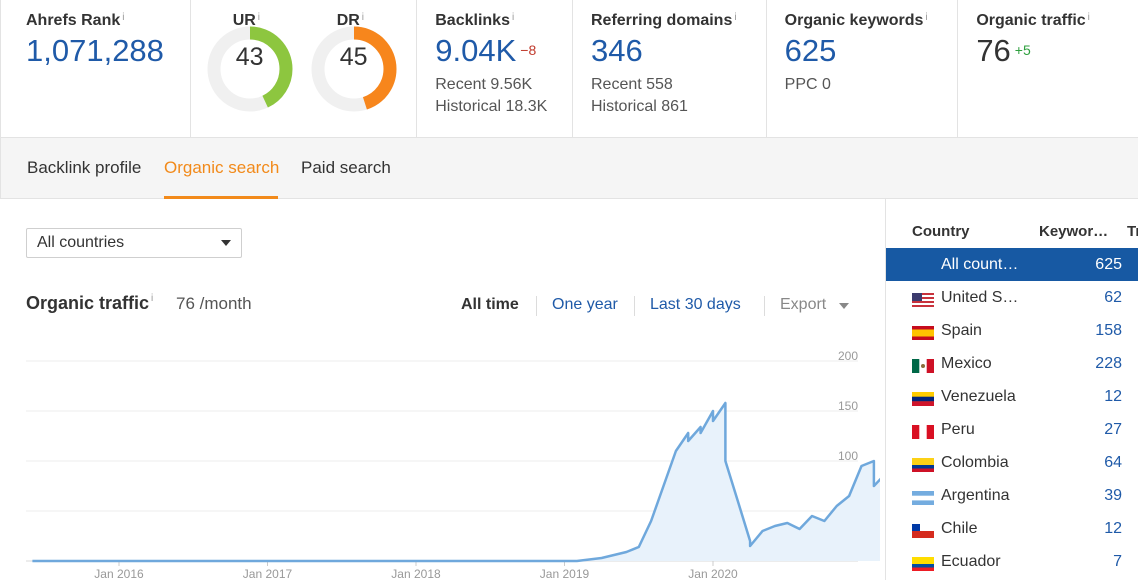  What do you see at coordinates (923, 564) in the screenshot?
I see `flag-ec-icon` at bounding box center [923, 564].